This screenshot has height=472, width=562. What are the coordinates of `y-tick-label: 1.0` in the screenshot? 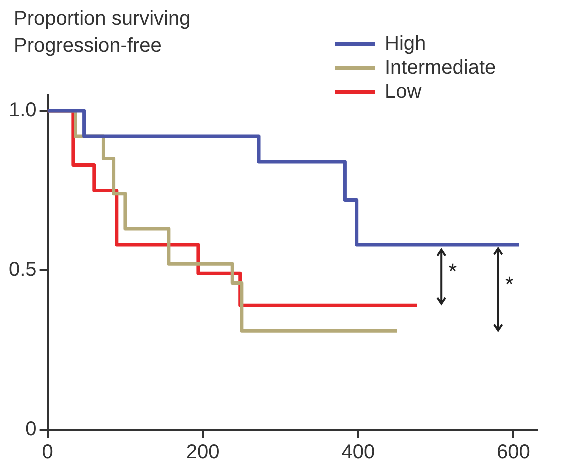 It's located at (22, 110).